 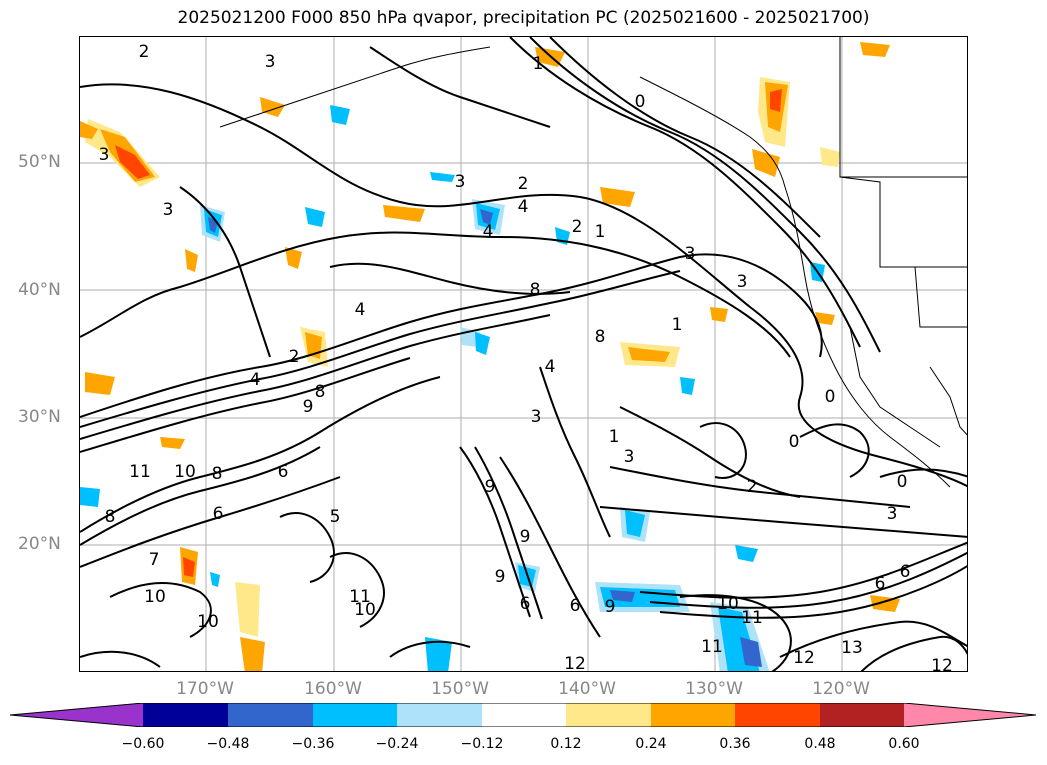 I want to click on colorbar-tick: −0.48, so click(x=228, y=744).